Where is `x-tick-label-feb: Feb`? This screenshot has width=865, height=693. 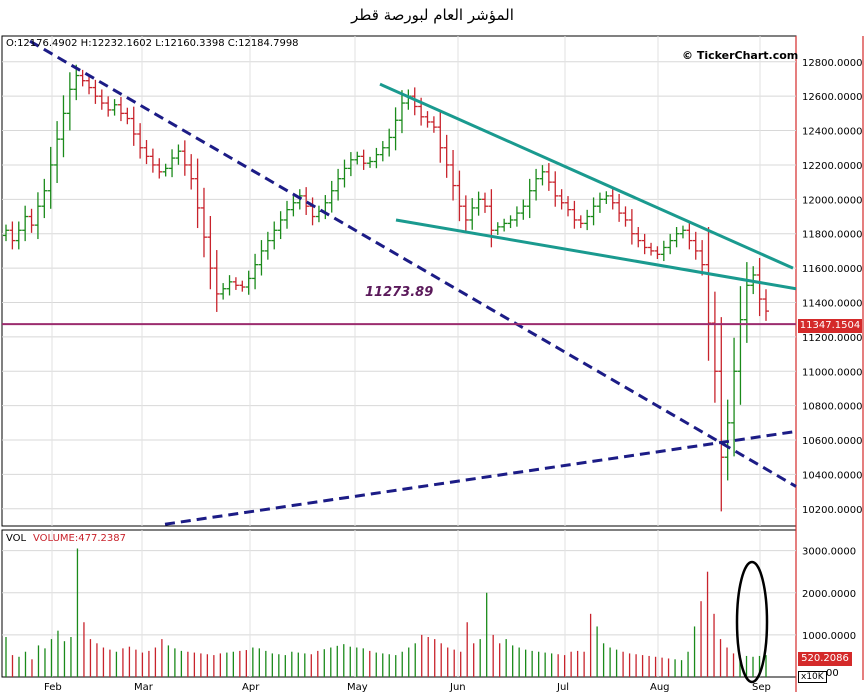
x-tick-label-feb: Feb is located at coordinates (53, 687).